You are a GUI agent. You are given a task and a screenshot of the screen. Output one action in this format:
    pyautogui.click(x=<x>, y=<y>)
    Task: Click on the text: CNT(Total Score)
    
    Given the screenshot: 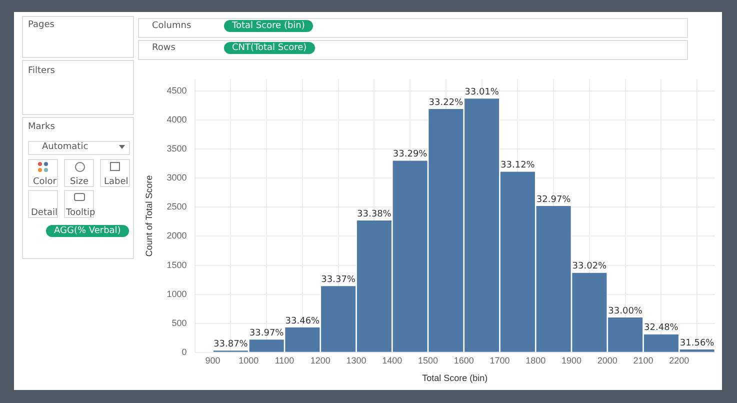 What is the action you would take?
    pyautogui.click(x=269, y=48)
    